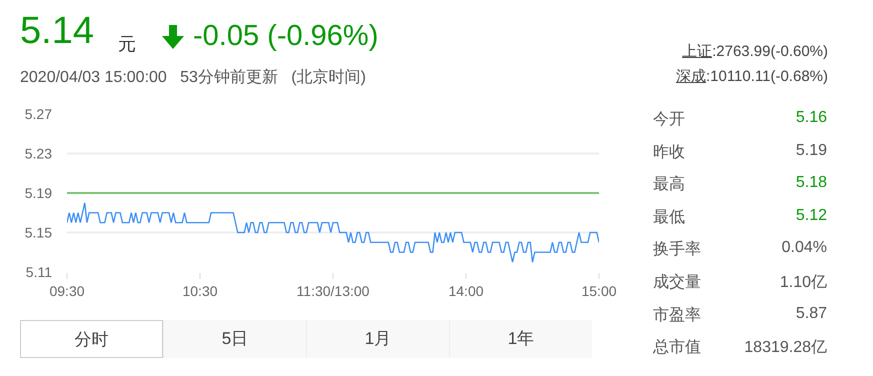 Image resolution: width=873 pixels, height=376 pixels. Describe the element at coordinates (804, 248) in the screenshot. I see `text: 0.04%` at that location.